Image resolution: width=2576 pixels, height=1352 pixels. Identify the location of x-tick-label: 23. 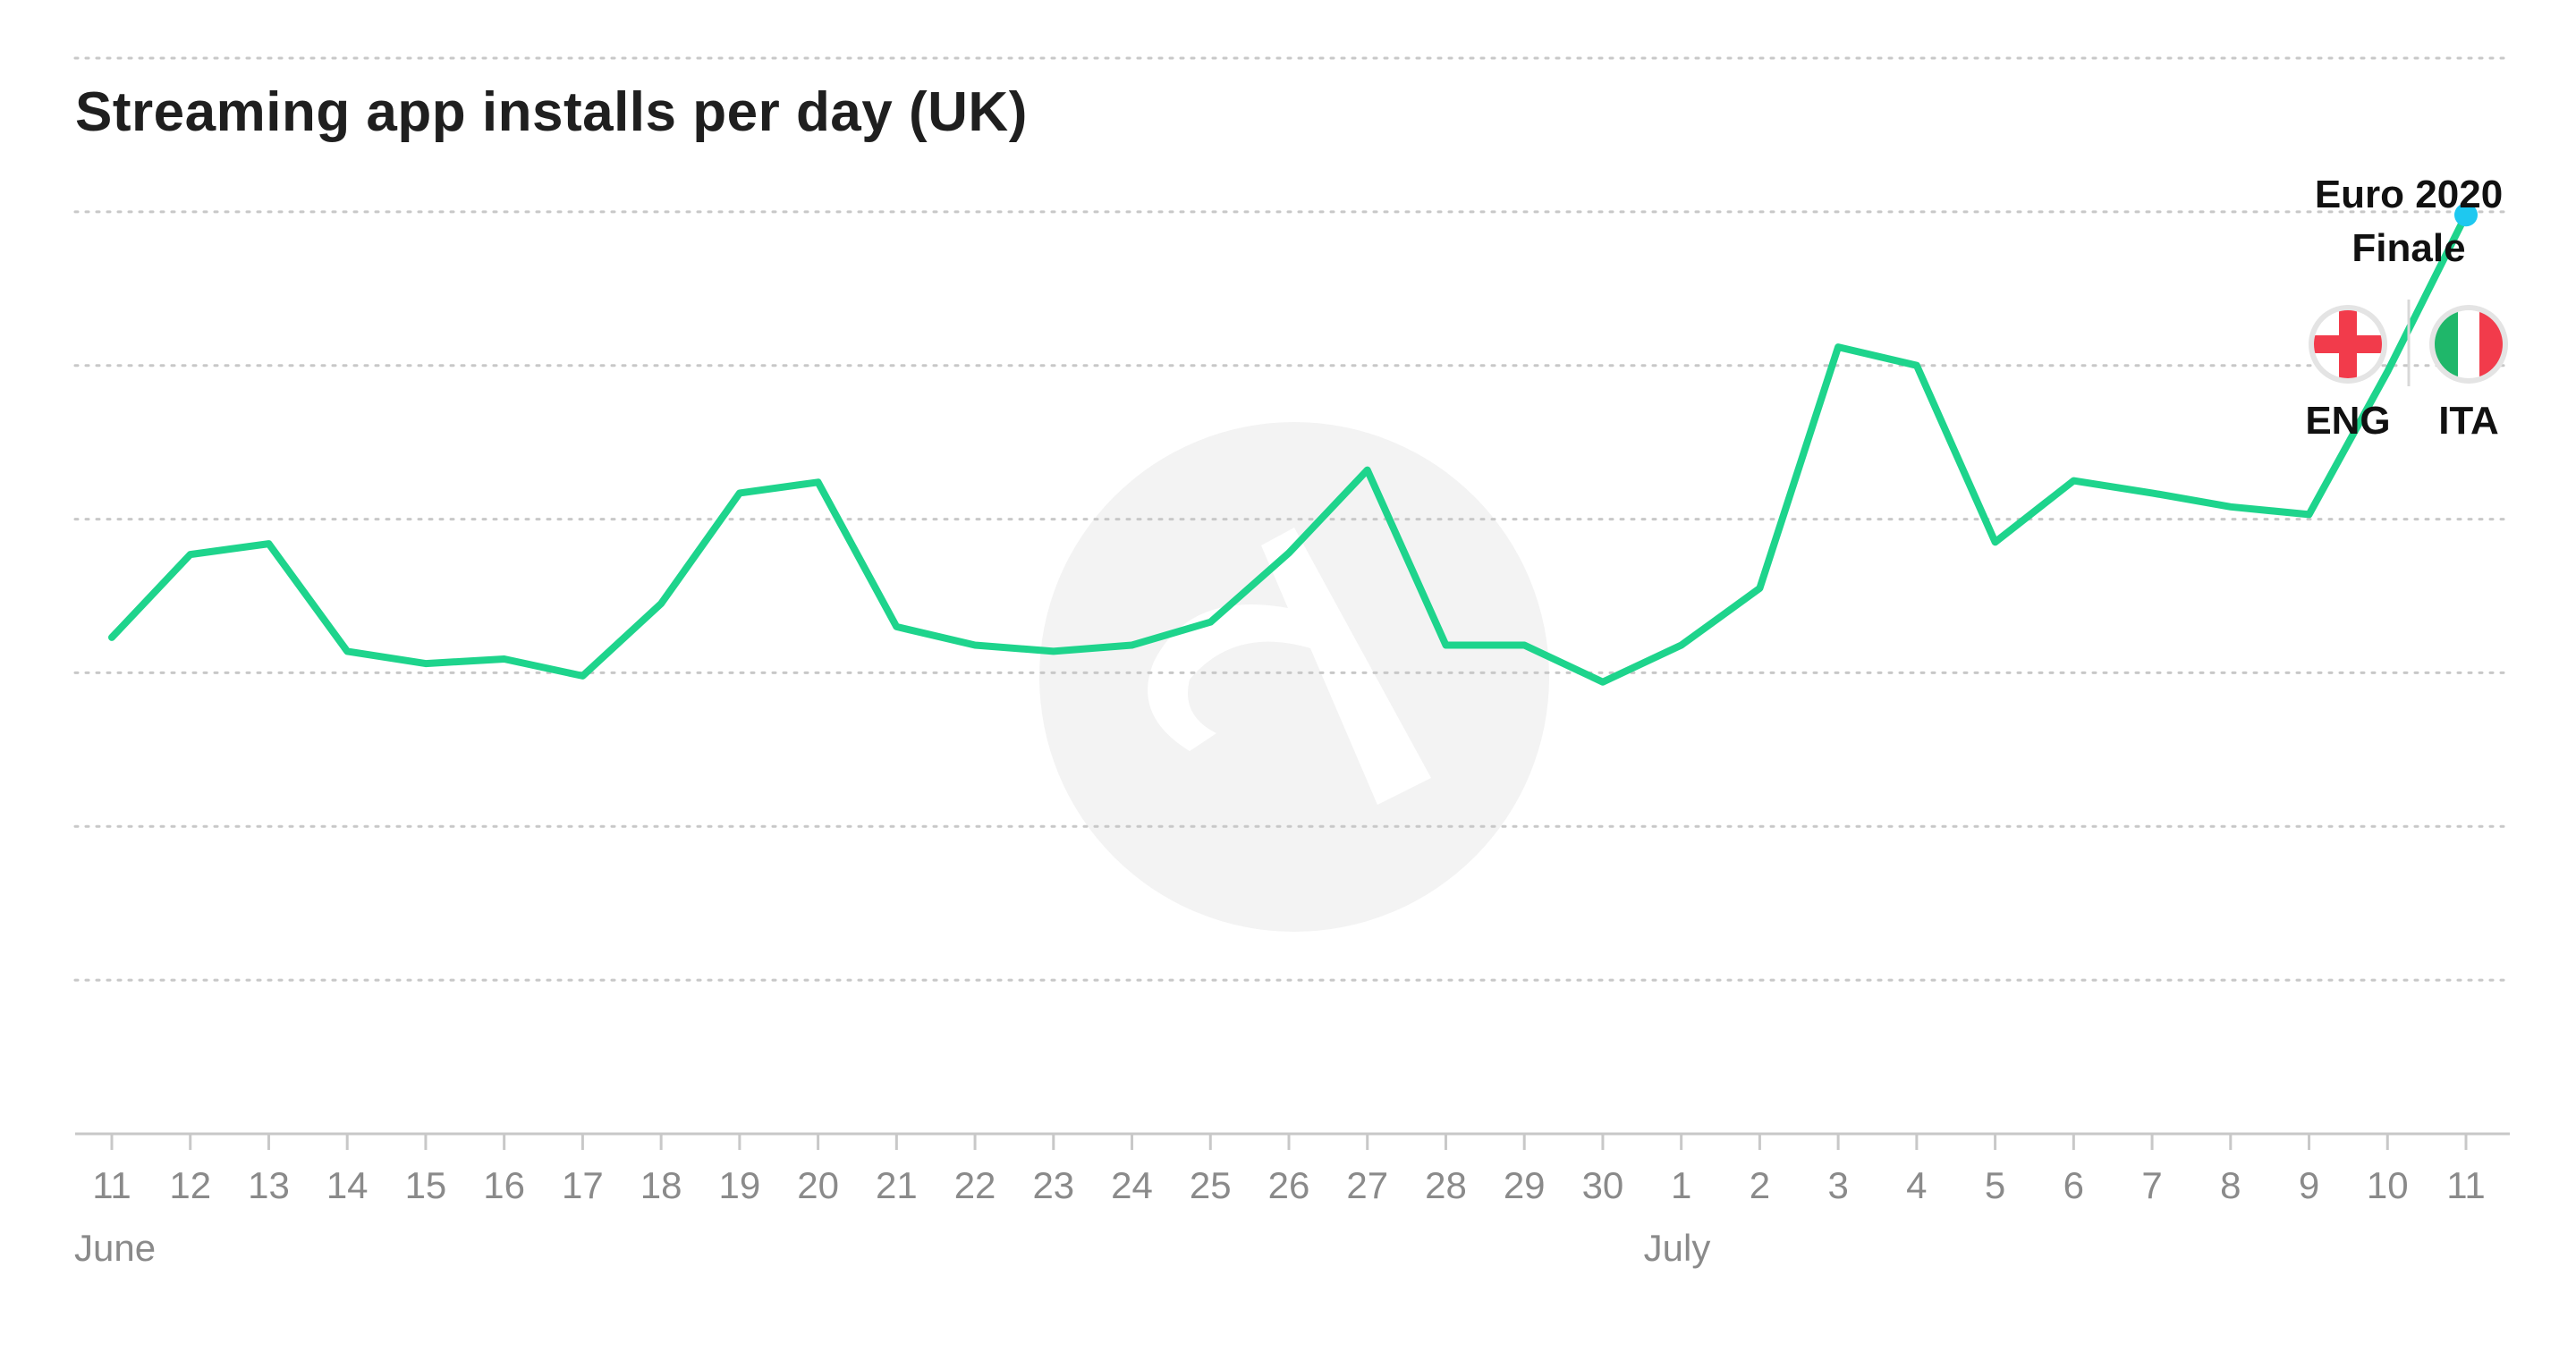
(1053, 1185).